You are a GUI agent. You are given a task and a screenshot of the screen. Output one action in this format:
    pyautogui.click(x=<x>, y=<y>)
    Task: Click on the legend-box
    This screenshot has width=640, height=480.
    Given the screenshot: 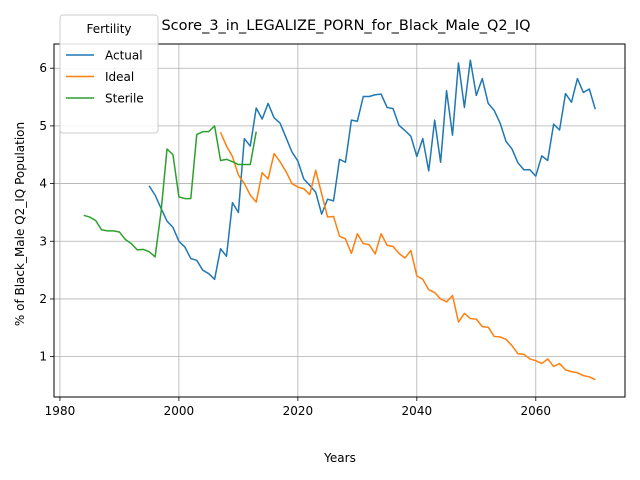 What is the action you would take?
    pyautogui.click(x=109, y=74)
    